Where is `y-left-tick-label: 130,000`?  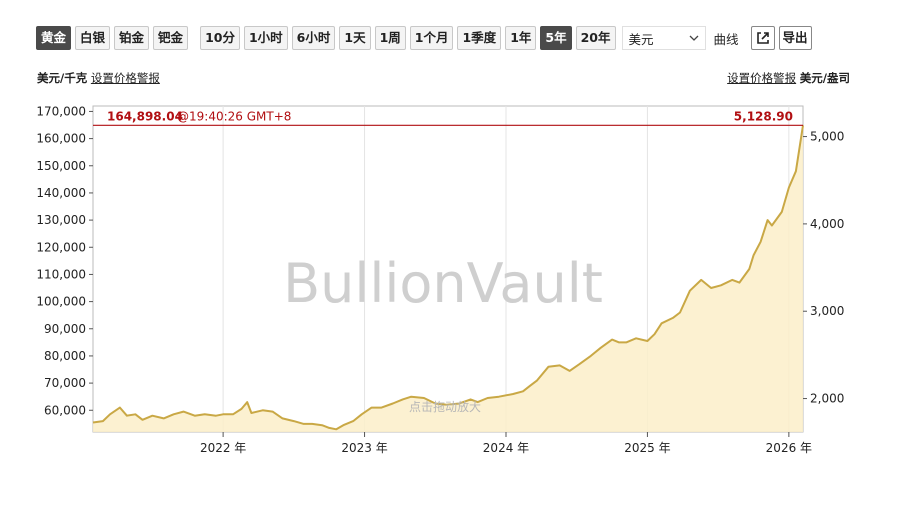 y-left-tick-label: 130,000 is located at coordinates (61, 220).